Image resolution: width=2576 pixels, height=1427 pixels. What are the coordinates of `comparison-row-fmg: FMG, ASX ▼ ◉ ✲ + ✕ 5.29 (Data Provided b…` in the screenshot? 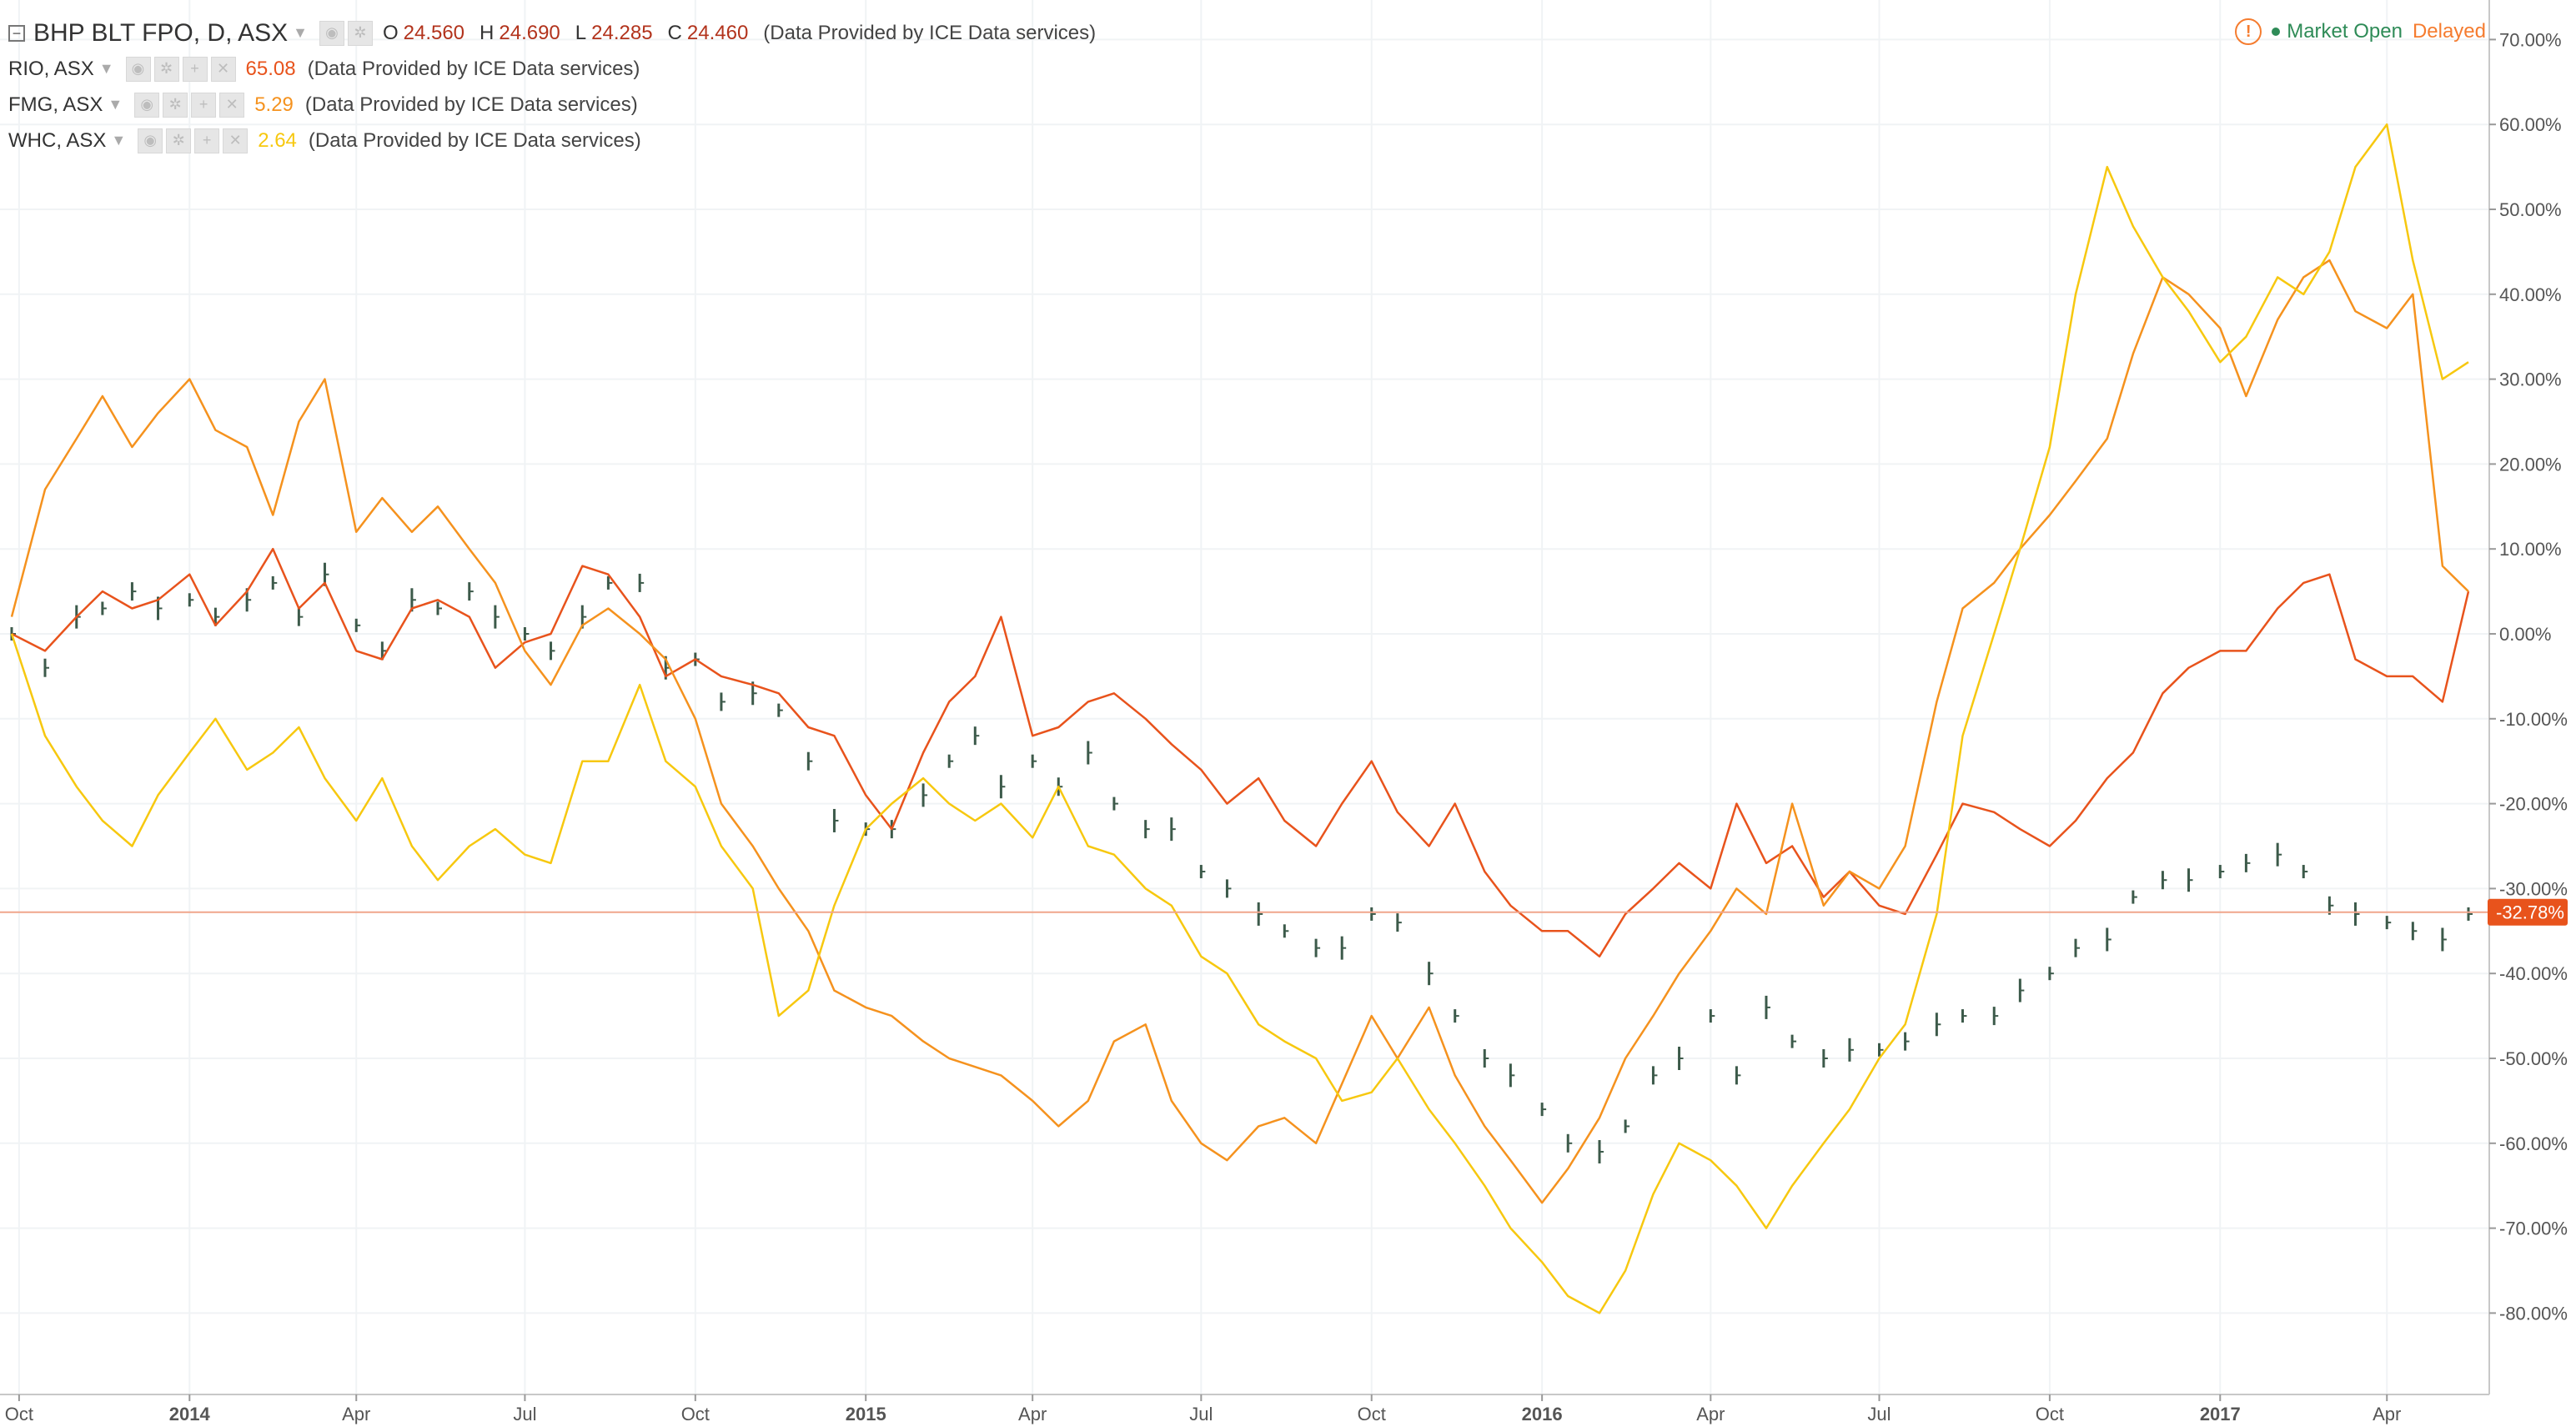 It's located at (552, 105).